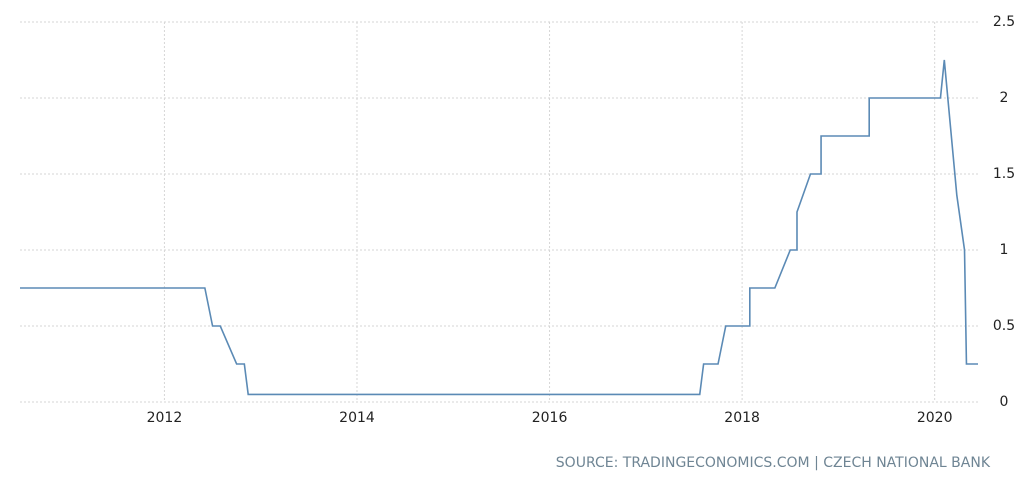 The image size is (1024, 484). What do you see at coordinates (1004, 326) in the screenshot?
I see `y-tick-label: 0.5` at bounding box center [1004, 326].